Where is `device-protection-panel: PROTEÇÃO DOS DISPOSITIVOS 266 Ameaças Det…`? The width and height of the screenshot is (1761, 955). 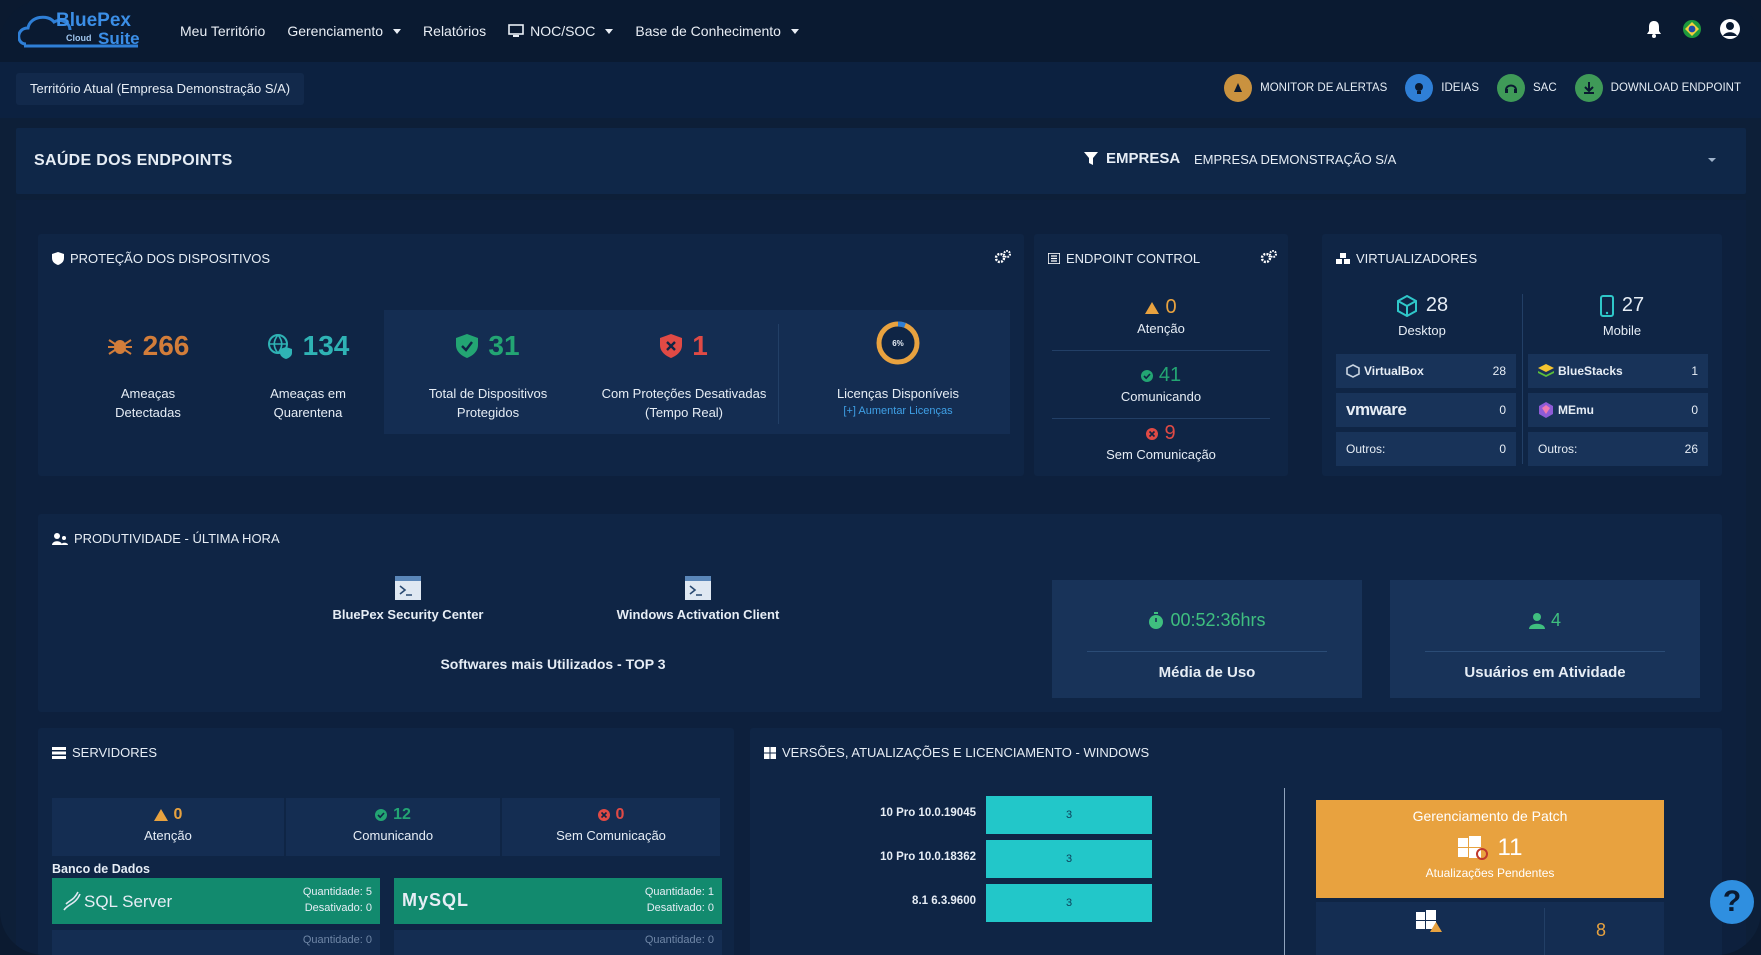 device-protection-panel: PROTEÇÃO DOS DISPOSITIVOS 266 Ameaças Det… is located at coordinates (531, 355).